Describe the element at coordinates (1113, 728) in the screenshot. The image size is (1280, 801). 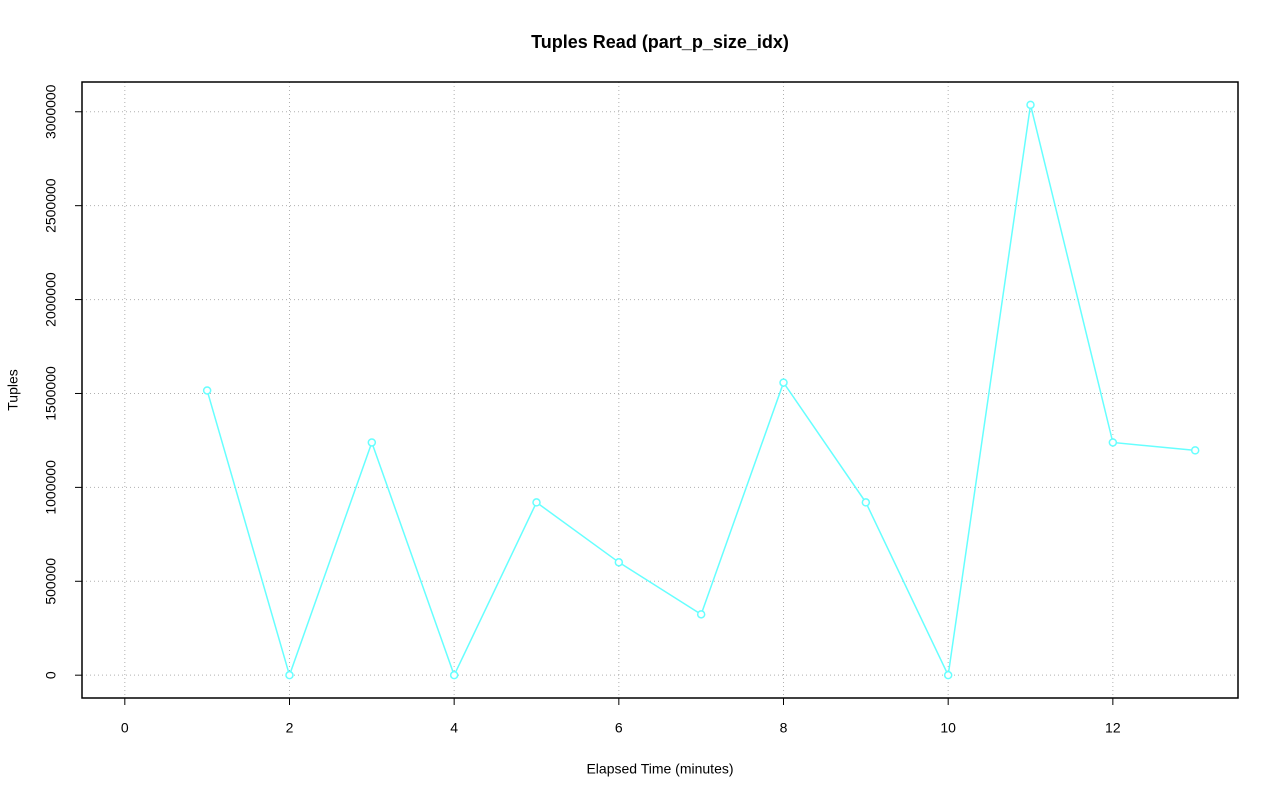
I see `x-tick-label: 12` at that location.